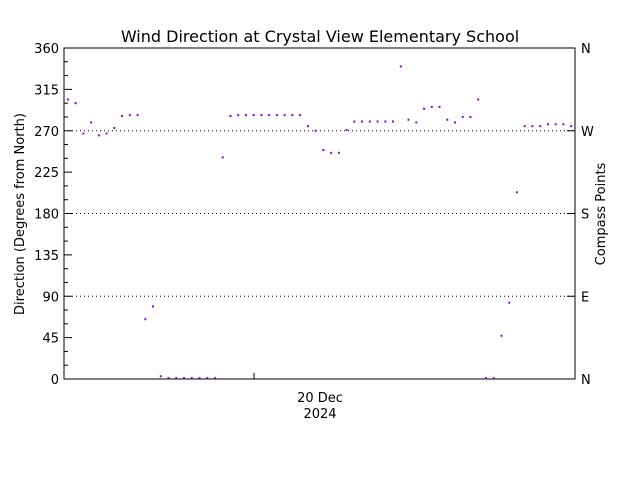 The height and width of the screenshot is (480, 640). I want to click on y-tick-label: 360, so click(46, 49).